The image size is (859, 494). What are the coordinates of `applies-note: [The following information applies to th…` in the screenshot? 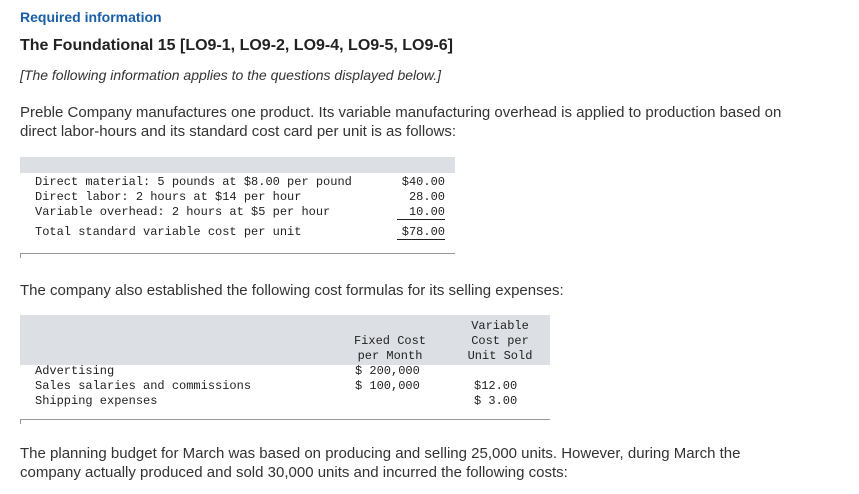 It's located at (231, 75).